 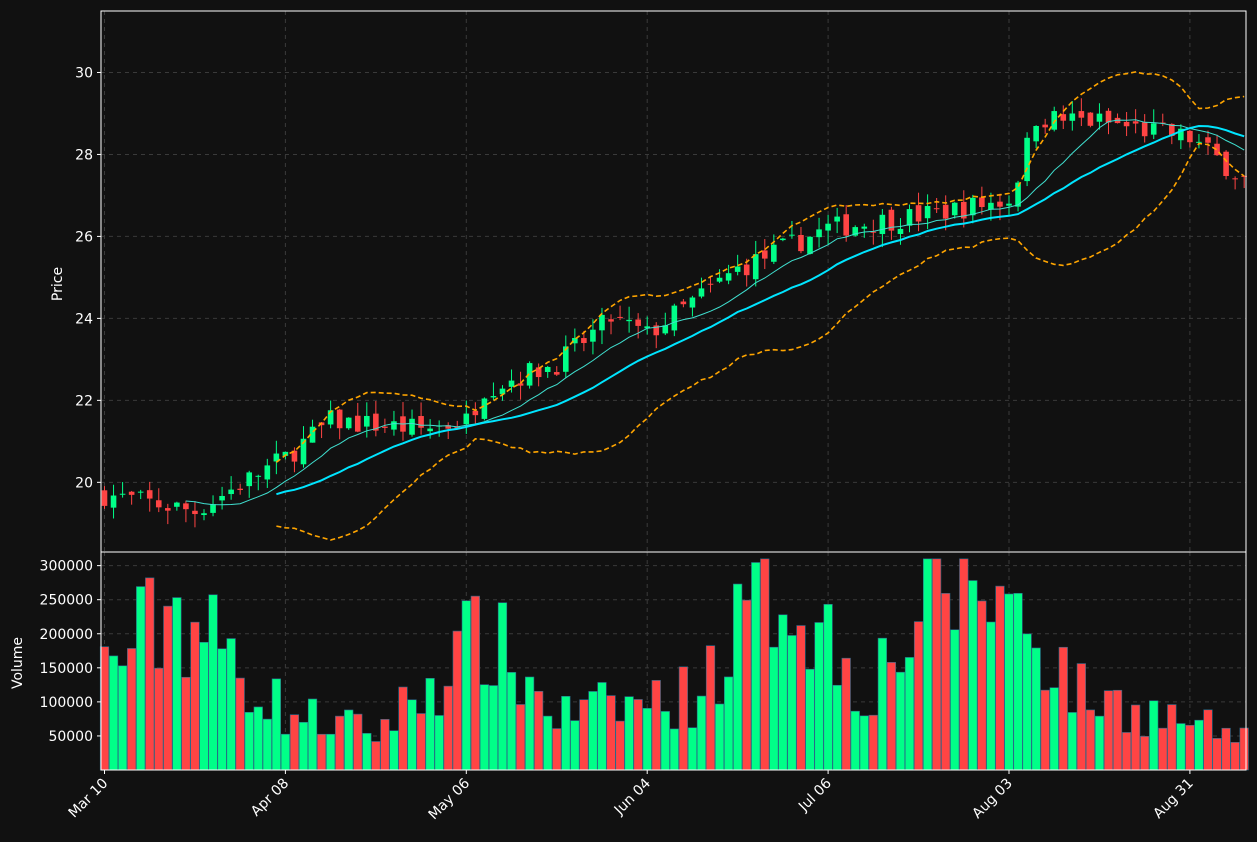 I want to click on x-tick-label: Aug 31, so click(x=1173, y=799).